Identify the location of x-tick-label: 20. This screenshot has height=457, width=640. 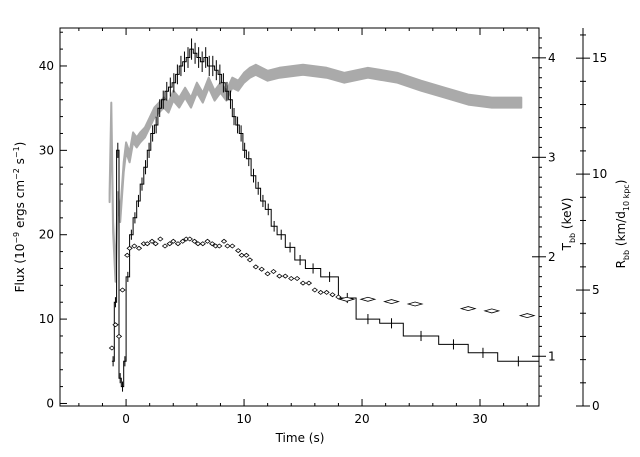
(361, 419).